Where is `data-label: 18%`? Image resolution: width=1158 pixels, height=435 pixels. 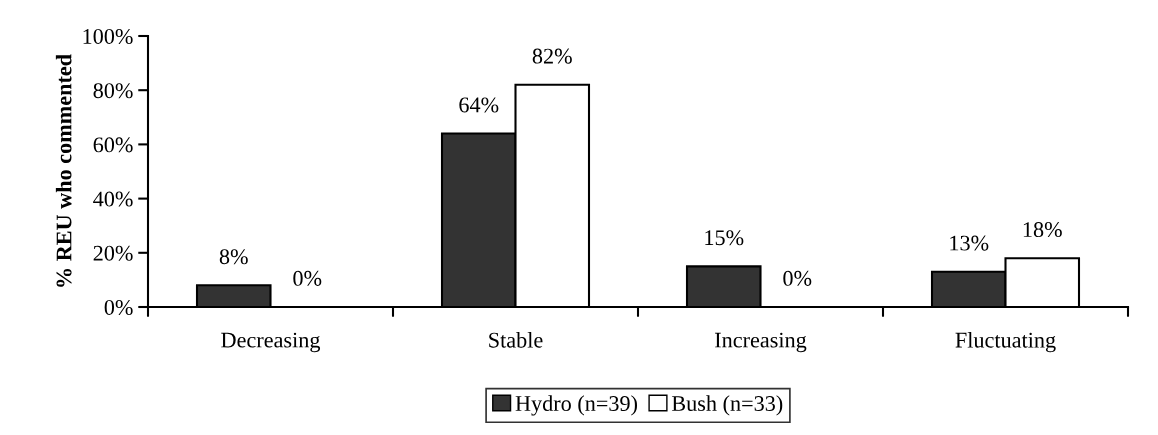 data-label: 18% is located at coordinates (1042, 230).